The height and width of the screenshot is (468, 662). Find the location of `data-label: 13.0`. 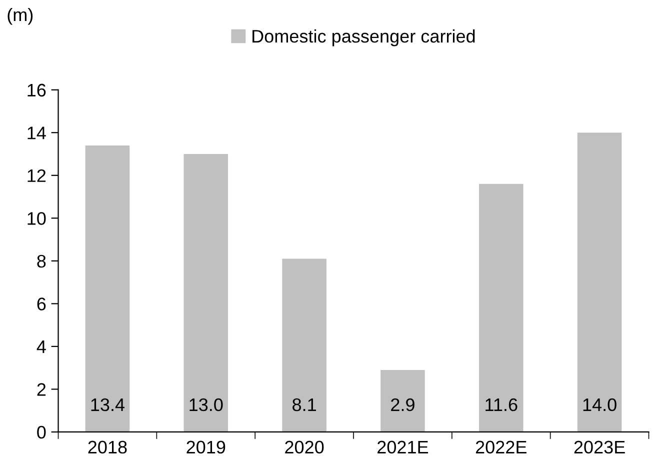

data-label: 13.0 is located at coordinates (206, 405).